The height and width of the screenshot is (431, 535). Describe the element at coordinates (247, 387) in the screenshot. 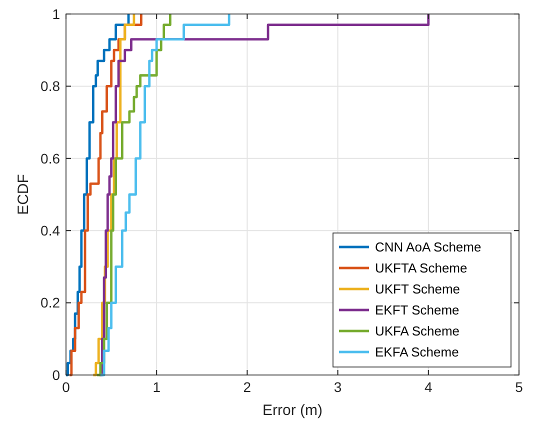

I see `x-tick-label: 2` at that location.